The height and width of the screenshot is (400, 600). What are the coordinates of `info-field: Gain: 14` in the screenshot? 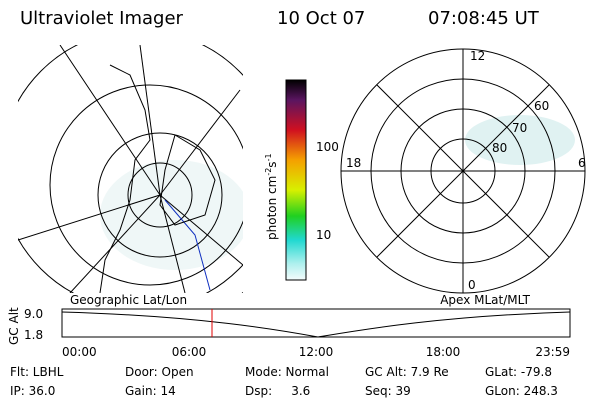 It's located at (150, 391).